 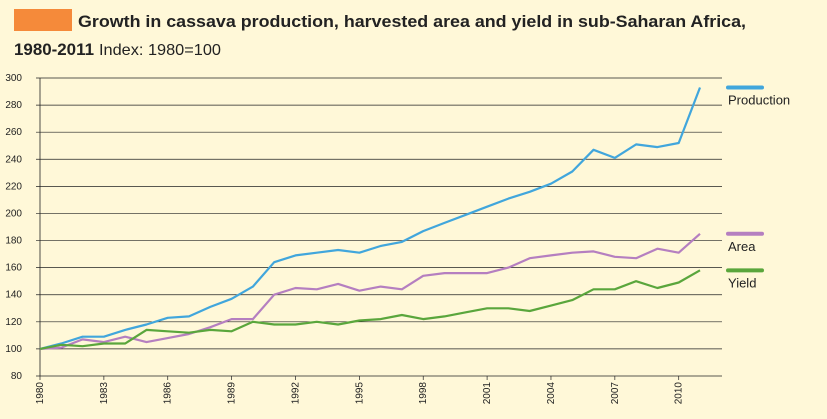 What do you see at coordinates (615, 393) in the screenshot?
I see `x-tick-label: 2007` at bounding box center [615, 393].